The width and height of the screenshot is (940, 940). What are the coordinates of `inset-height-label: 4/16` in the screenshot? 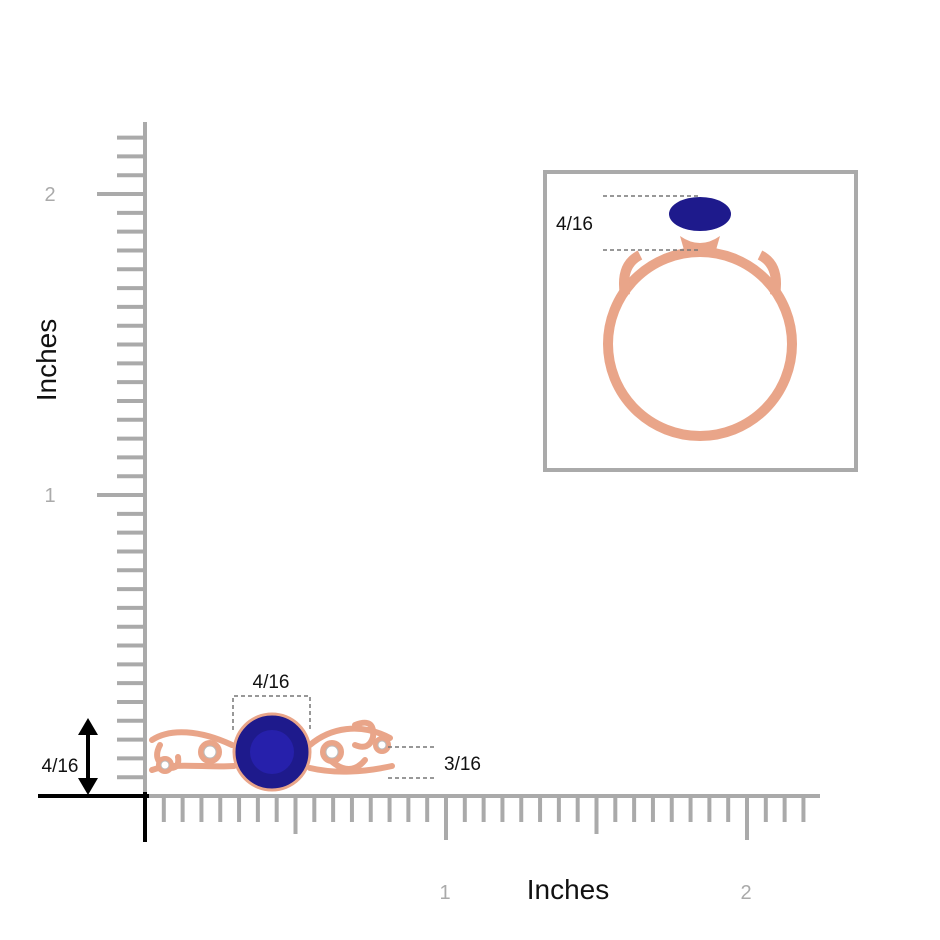 It's located at (574, 224).